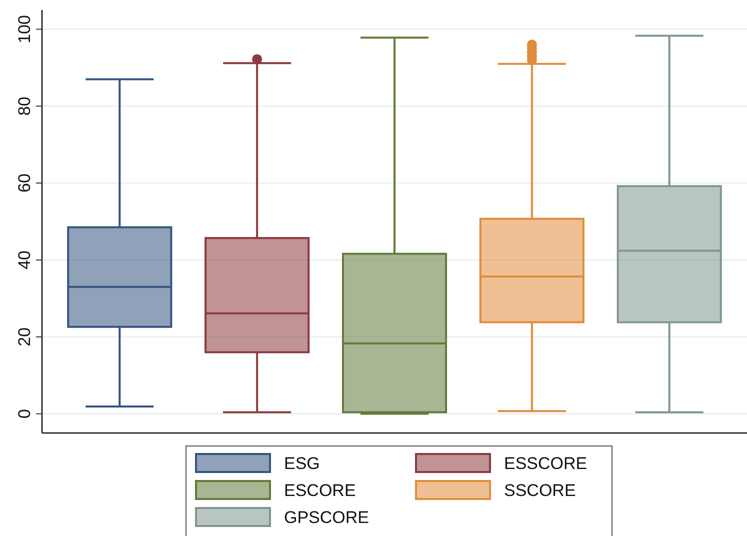  I want to click on legend-label: ESCORE, so click(320, 490).